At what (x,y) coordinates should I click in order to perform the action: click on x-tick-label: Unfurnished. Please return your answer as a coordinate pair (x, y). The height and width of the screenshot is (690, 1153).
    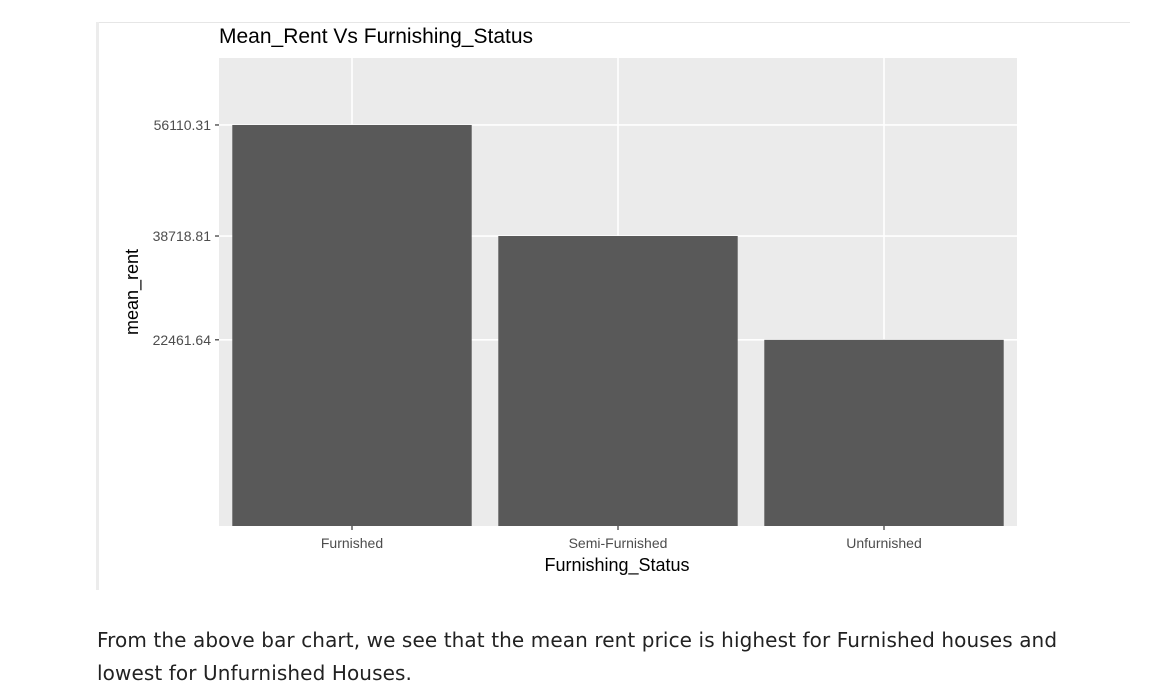
    Looking at the image, I should click on (884, 543).